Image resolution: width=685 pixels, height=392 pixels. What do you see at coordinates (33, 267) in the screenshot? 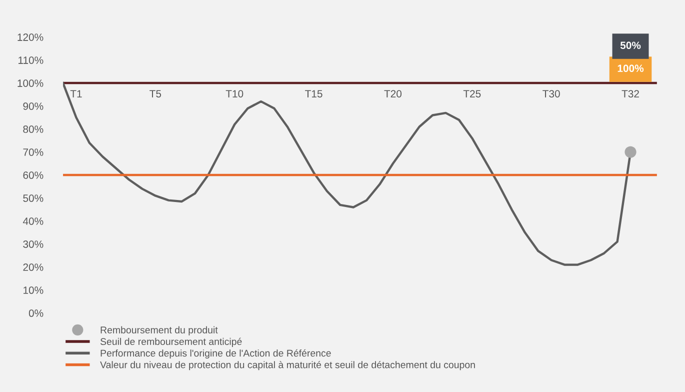
I see `y-tick-label: 20%` at bounding box center [33, 267].